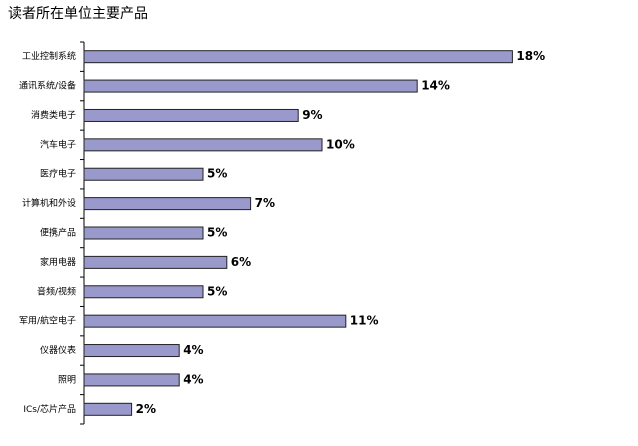 The image size is (638, 446). I want to click on category-label: 通讯系统/设备, so click(47, 86).